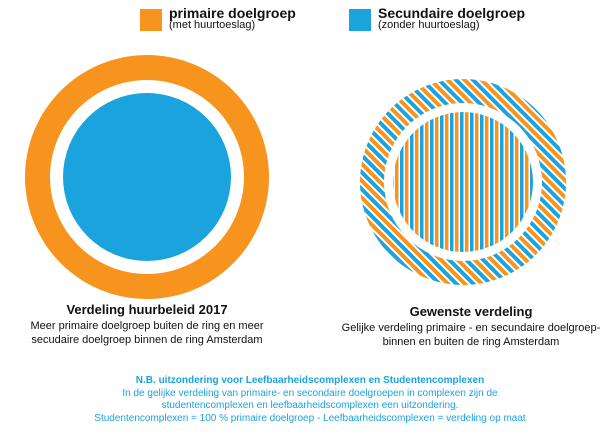  What do you see at coordinates (471, 342) in the screenshot?
I see `right-caption-line-2: binnen en buiten de ring Amsterdam` at bounding box center [471, 342].